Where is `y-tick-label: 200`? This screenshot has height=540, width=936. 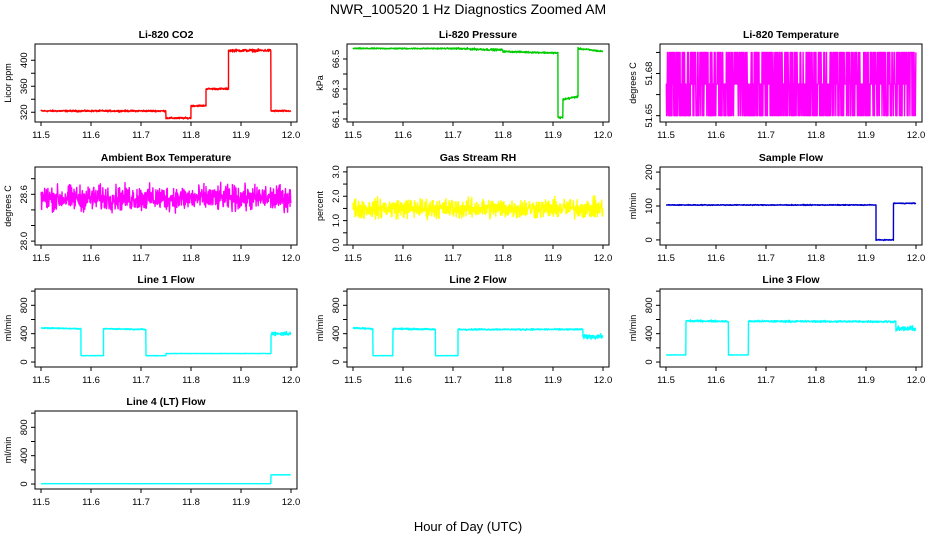 y-tick-label: 200 is located at coordinates (649, 172).